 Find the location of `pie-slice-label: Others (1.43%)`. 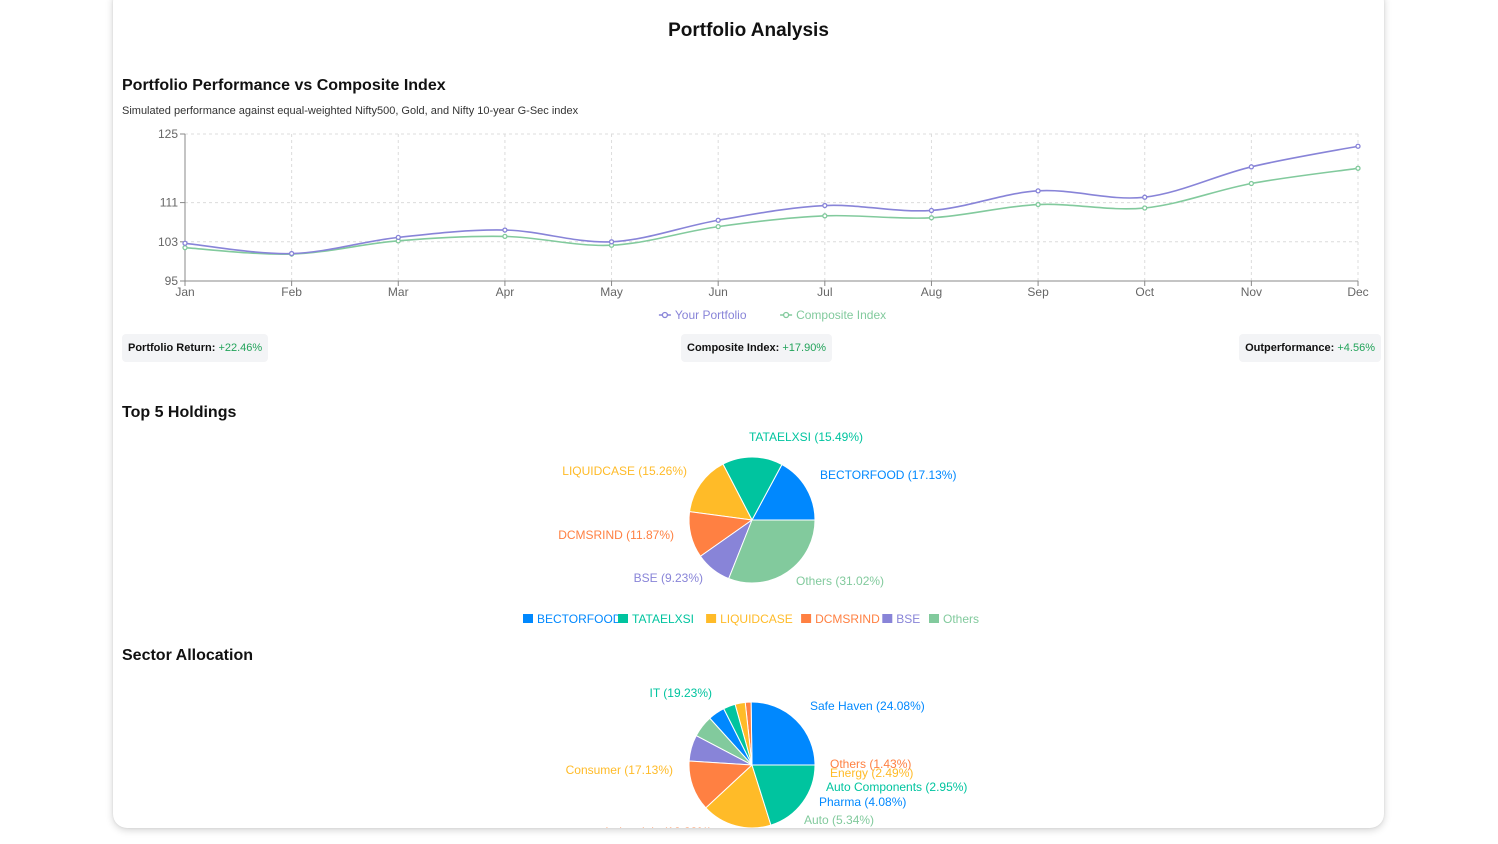

pie-slice-label: Others (1.43%) is located at coordinates (870, 764).